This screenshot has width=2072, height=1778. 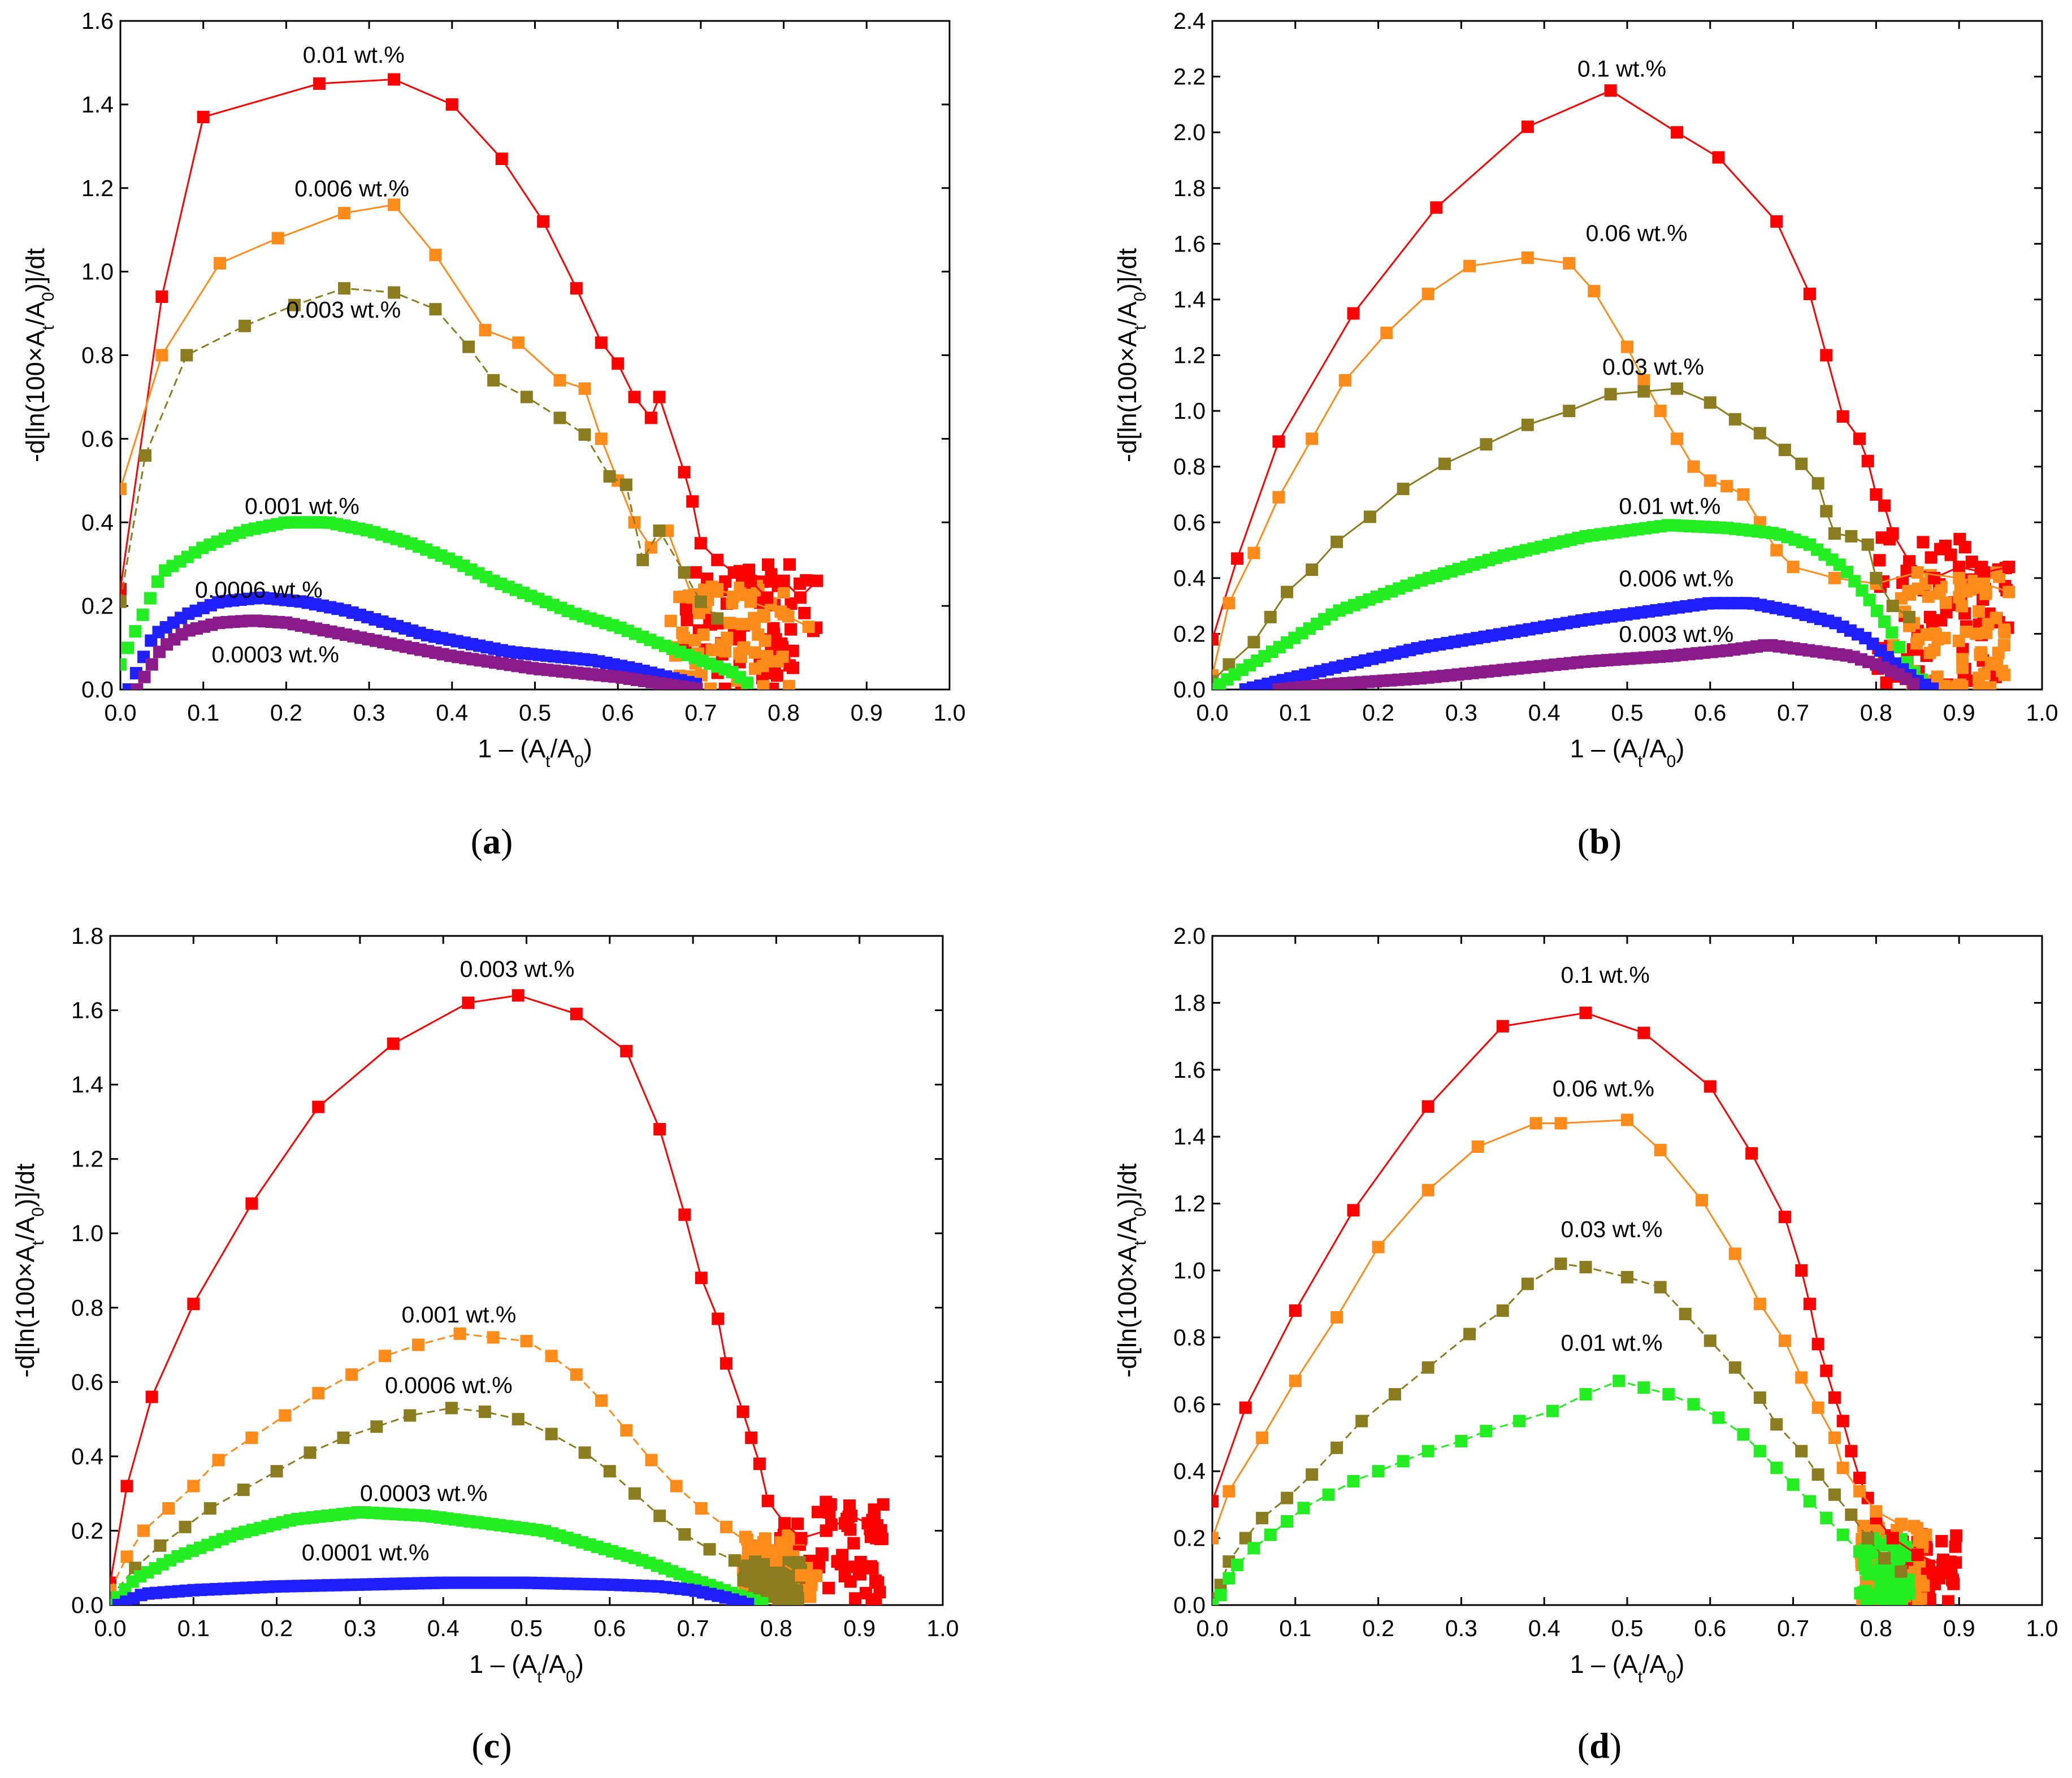 What do you see at coordinates (1190, 1538) in the screenshot?
I see `y-tick-label: 0.2` at bounding box center [1190, 1538].